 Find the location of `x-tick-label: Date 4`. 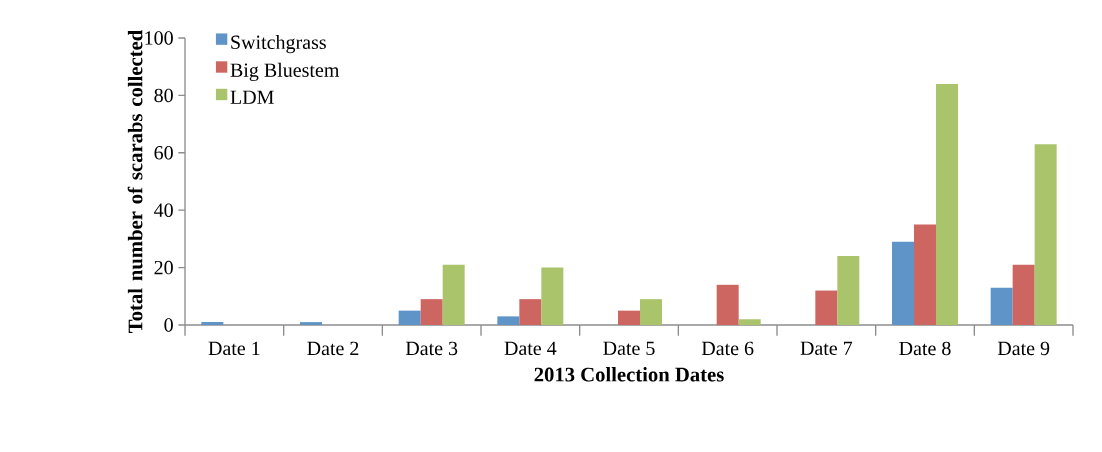

x-tick-label: Date 4 is located at coordinates (530, 348).